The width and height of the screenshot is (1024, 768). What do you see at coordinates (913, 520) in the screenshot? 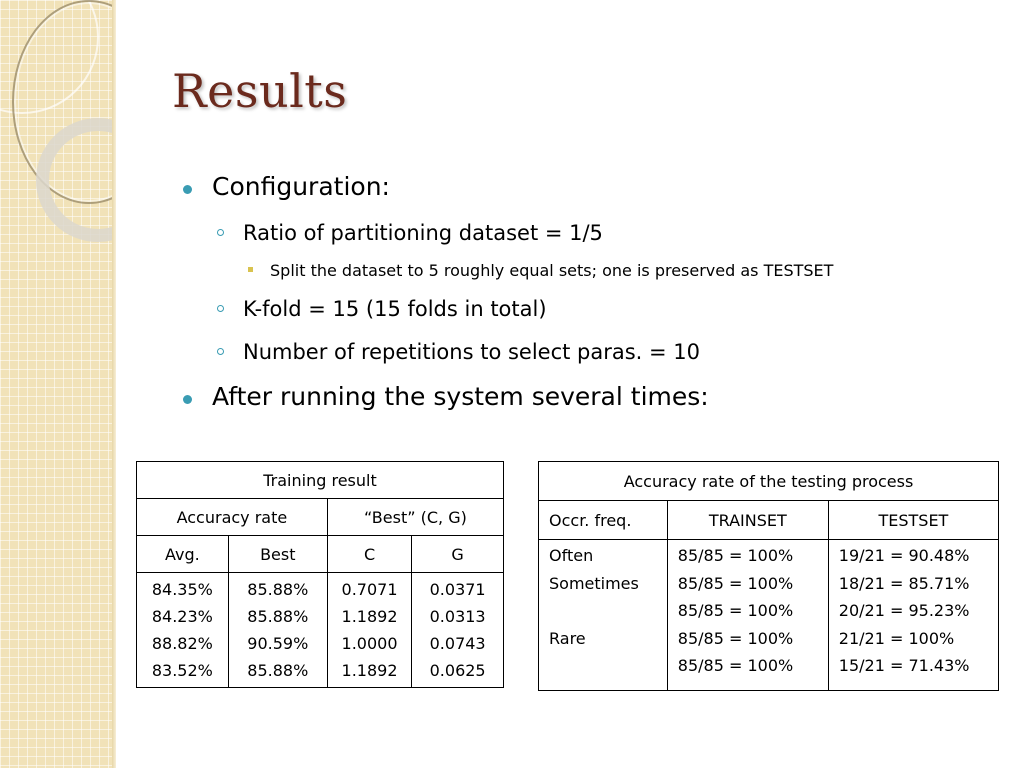
I see `column-header-testset: TESTSET` at bounding box center [913, 520].